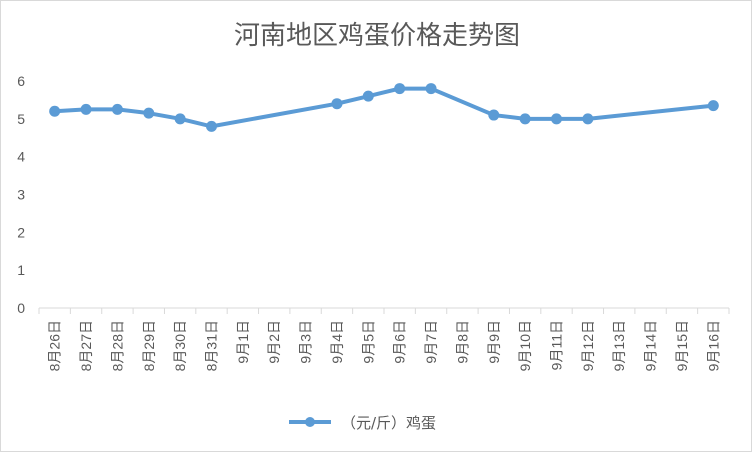 The image size is (752, 453). What do you see at coordinates (55, 345) in the screenshot?
I see `x-tick-label: 8月26日` at bounding box center [55, 345].